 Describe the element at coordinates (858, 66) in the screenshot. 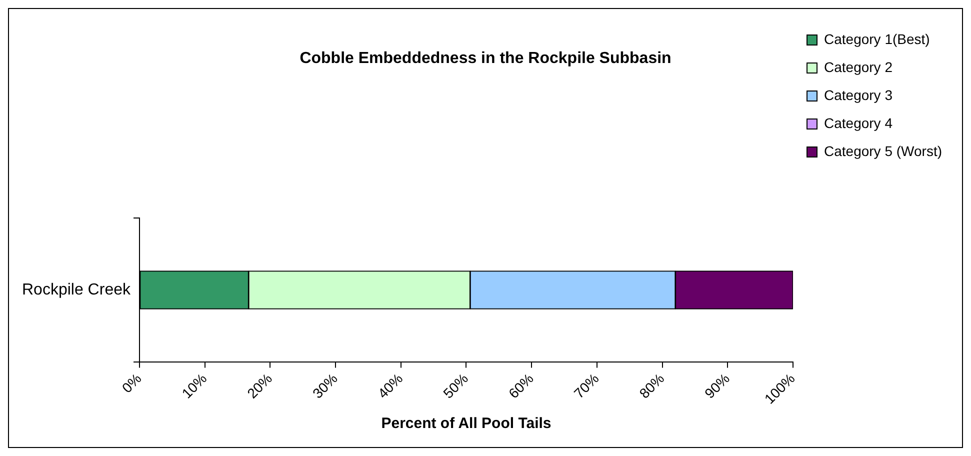

I see `legend-label: Category 2` at that location.